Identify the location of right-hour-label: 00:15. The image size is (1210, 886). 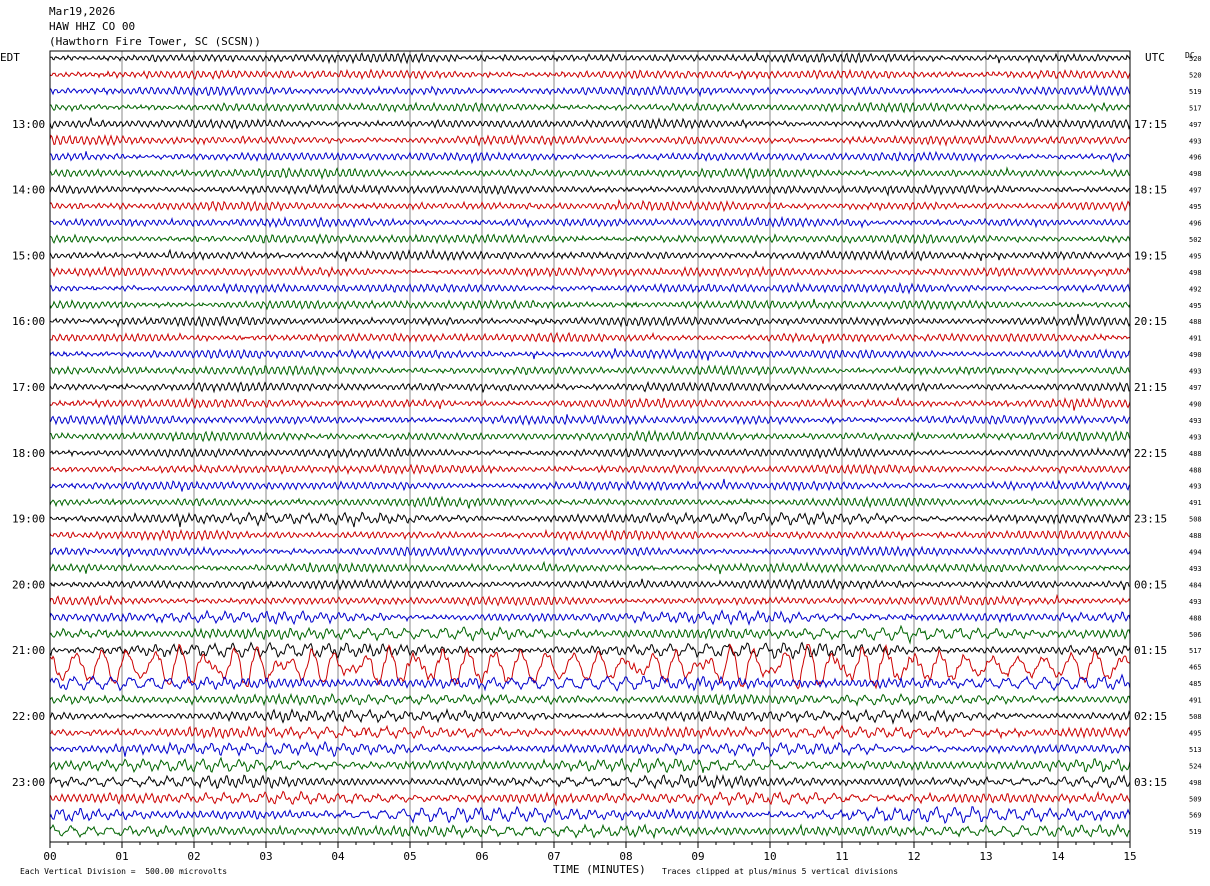
(1150, 584).